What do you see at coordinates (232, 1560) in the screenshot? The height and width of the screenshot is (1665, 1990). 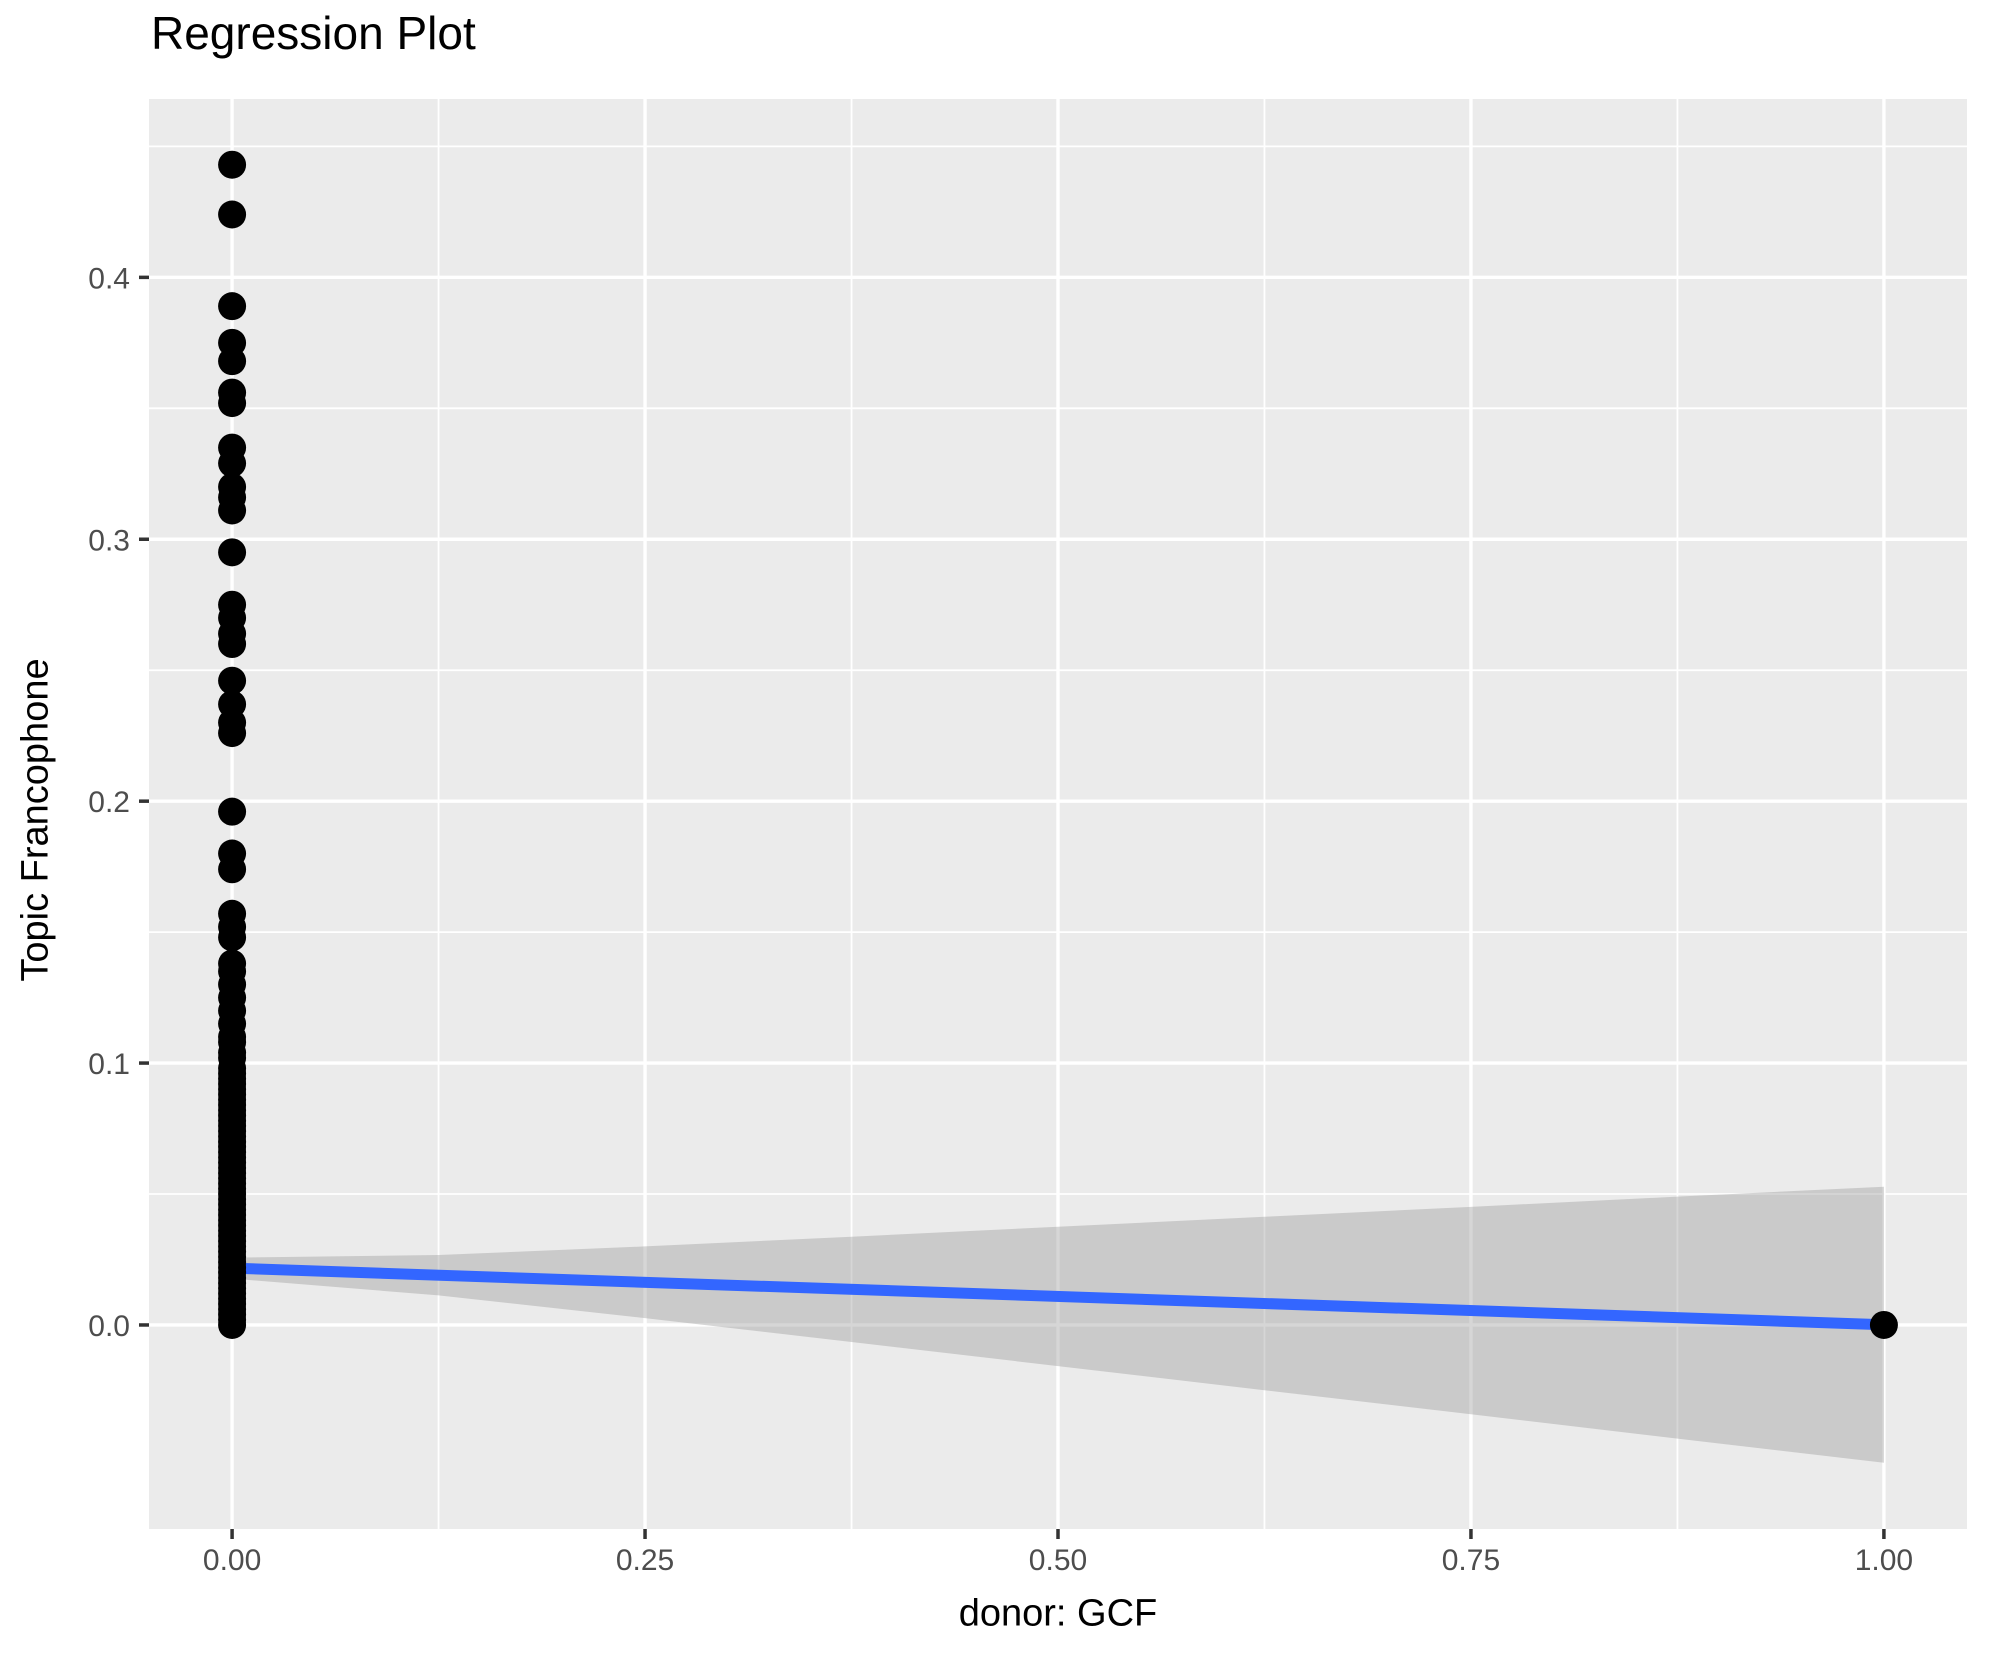 I see `x-tick-label: 0.00` at bounding box center [232, 1560].